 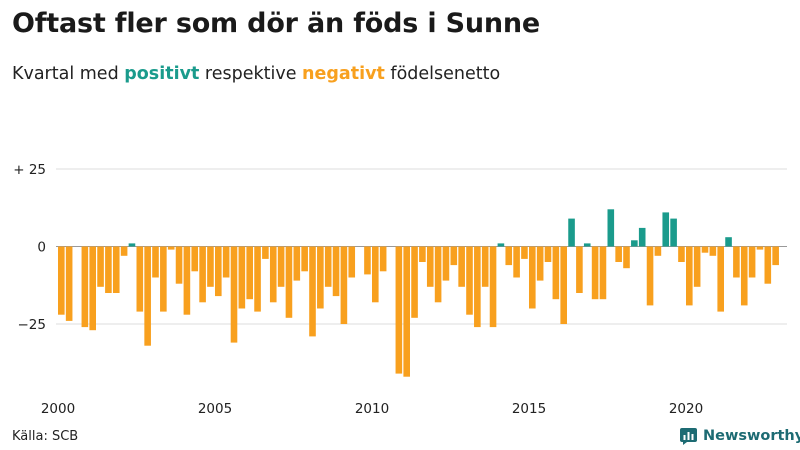 I want to click on source-note: Källa: SCB, so click(x=45, y=436).